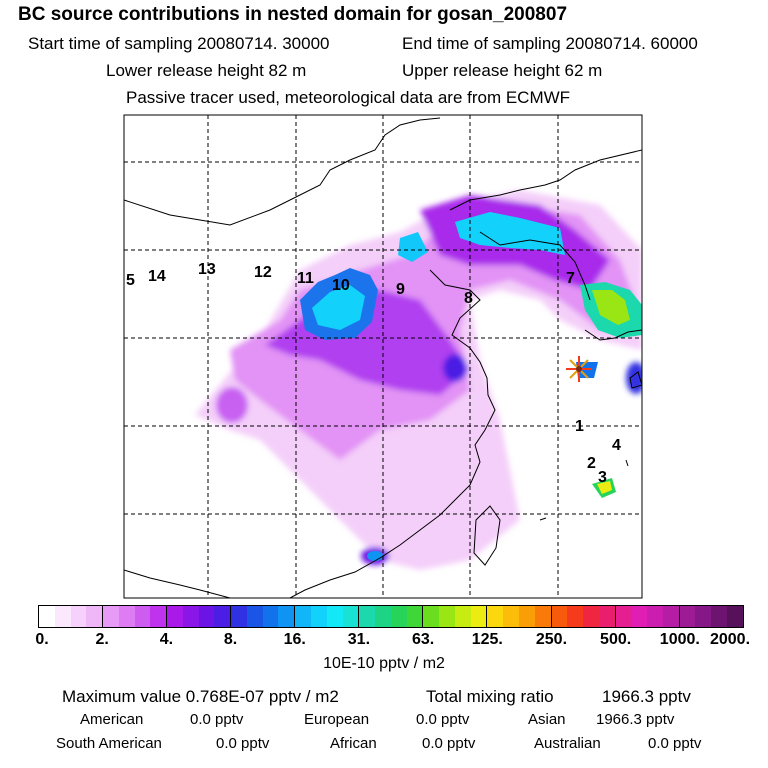 Image resolution: width=768 pixels, height=768 pixels. What do you see at coordinates (646, 696) in the screenshot?
I see `total-mixing-value: 1966.3 pptv` at bounding box center [646, 696].